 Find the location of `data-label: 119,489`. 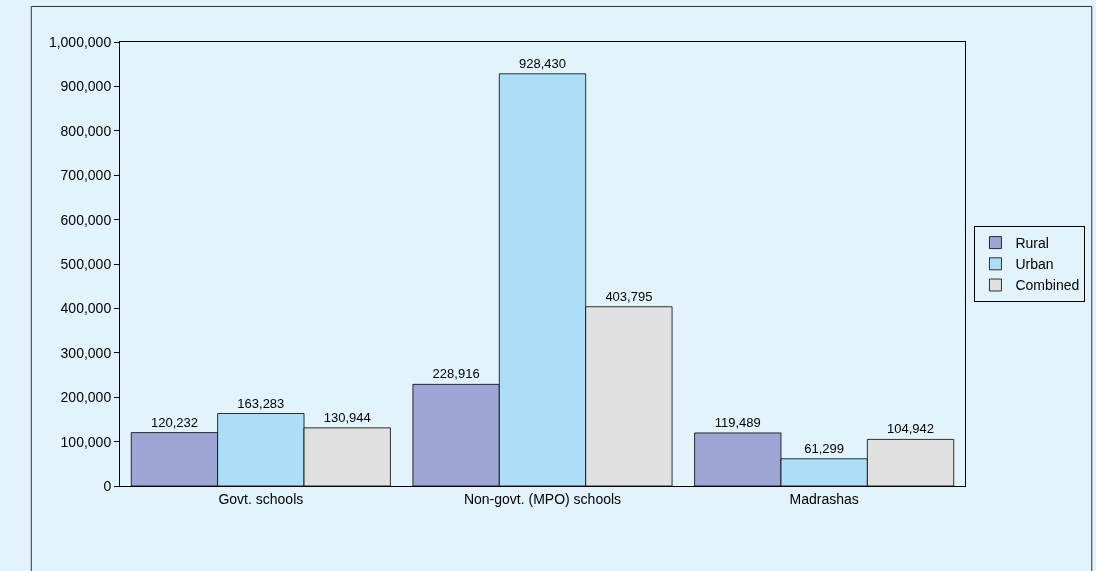

data-label: 119,489 is located at coordinates (737, 422).